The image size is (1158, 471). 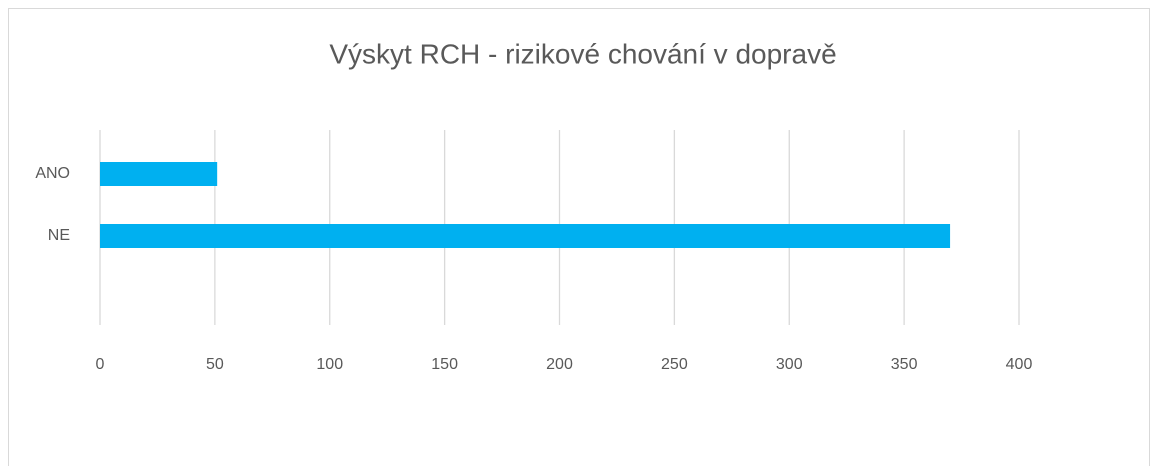 I want to click on x-tick-label: 350, so click(x=904, y=364).